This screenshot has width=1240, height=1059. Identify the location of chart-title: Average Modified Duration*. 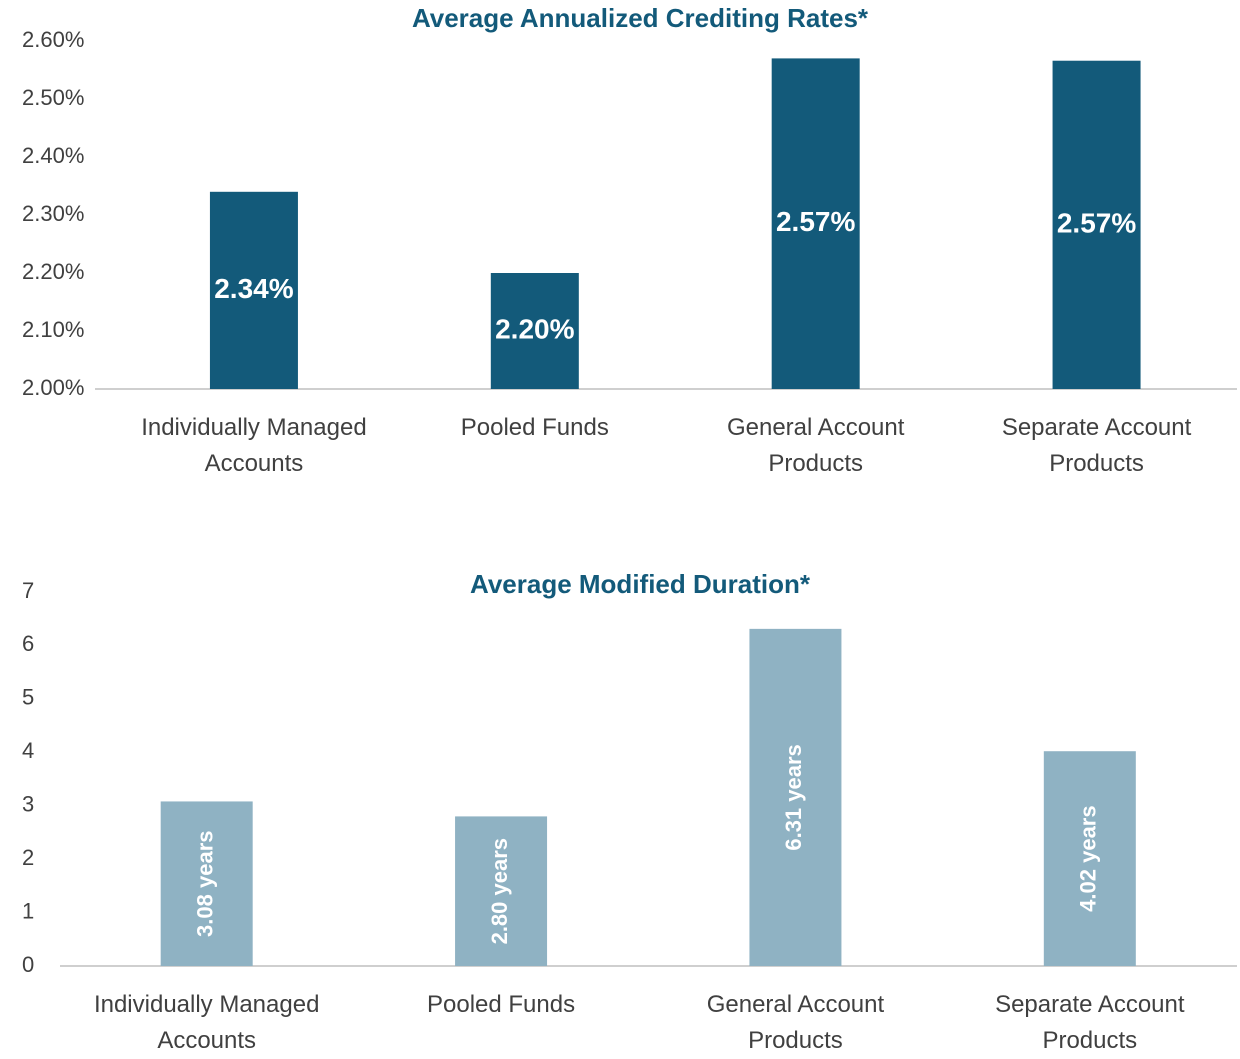
(640, 584).